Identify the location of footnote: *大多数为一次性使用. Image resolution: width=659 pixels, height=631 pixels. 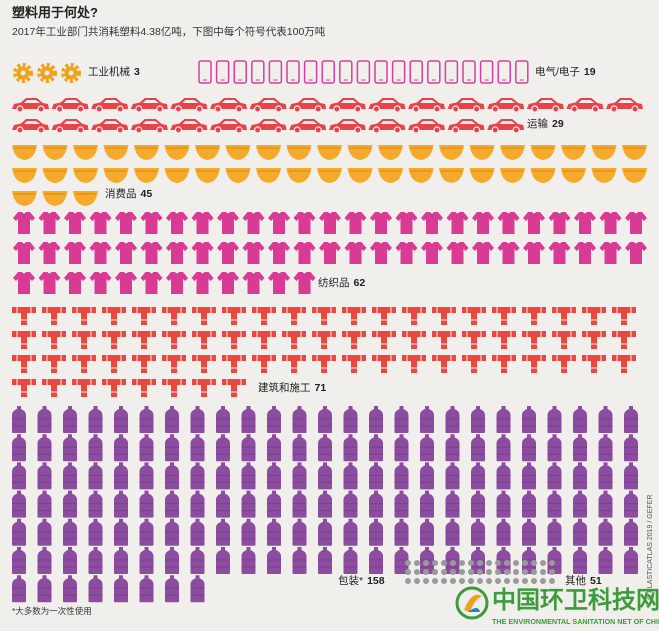
(52, 611).